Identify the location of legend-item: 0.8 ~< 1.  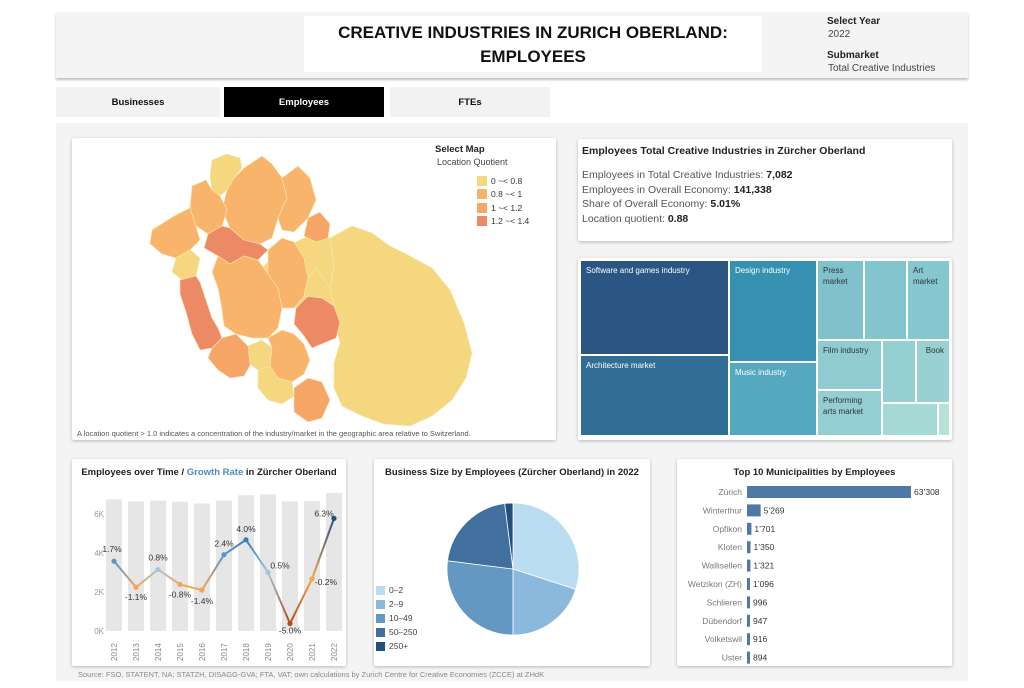
(503, 195).